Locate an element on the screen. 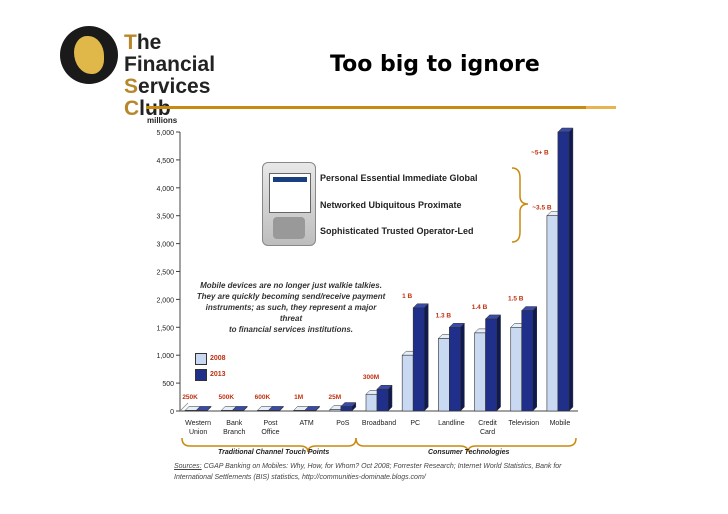  x-tick-label: Credit is located at coordinates (487, 423).